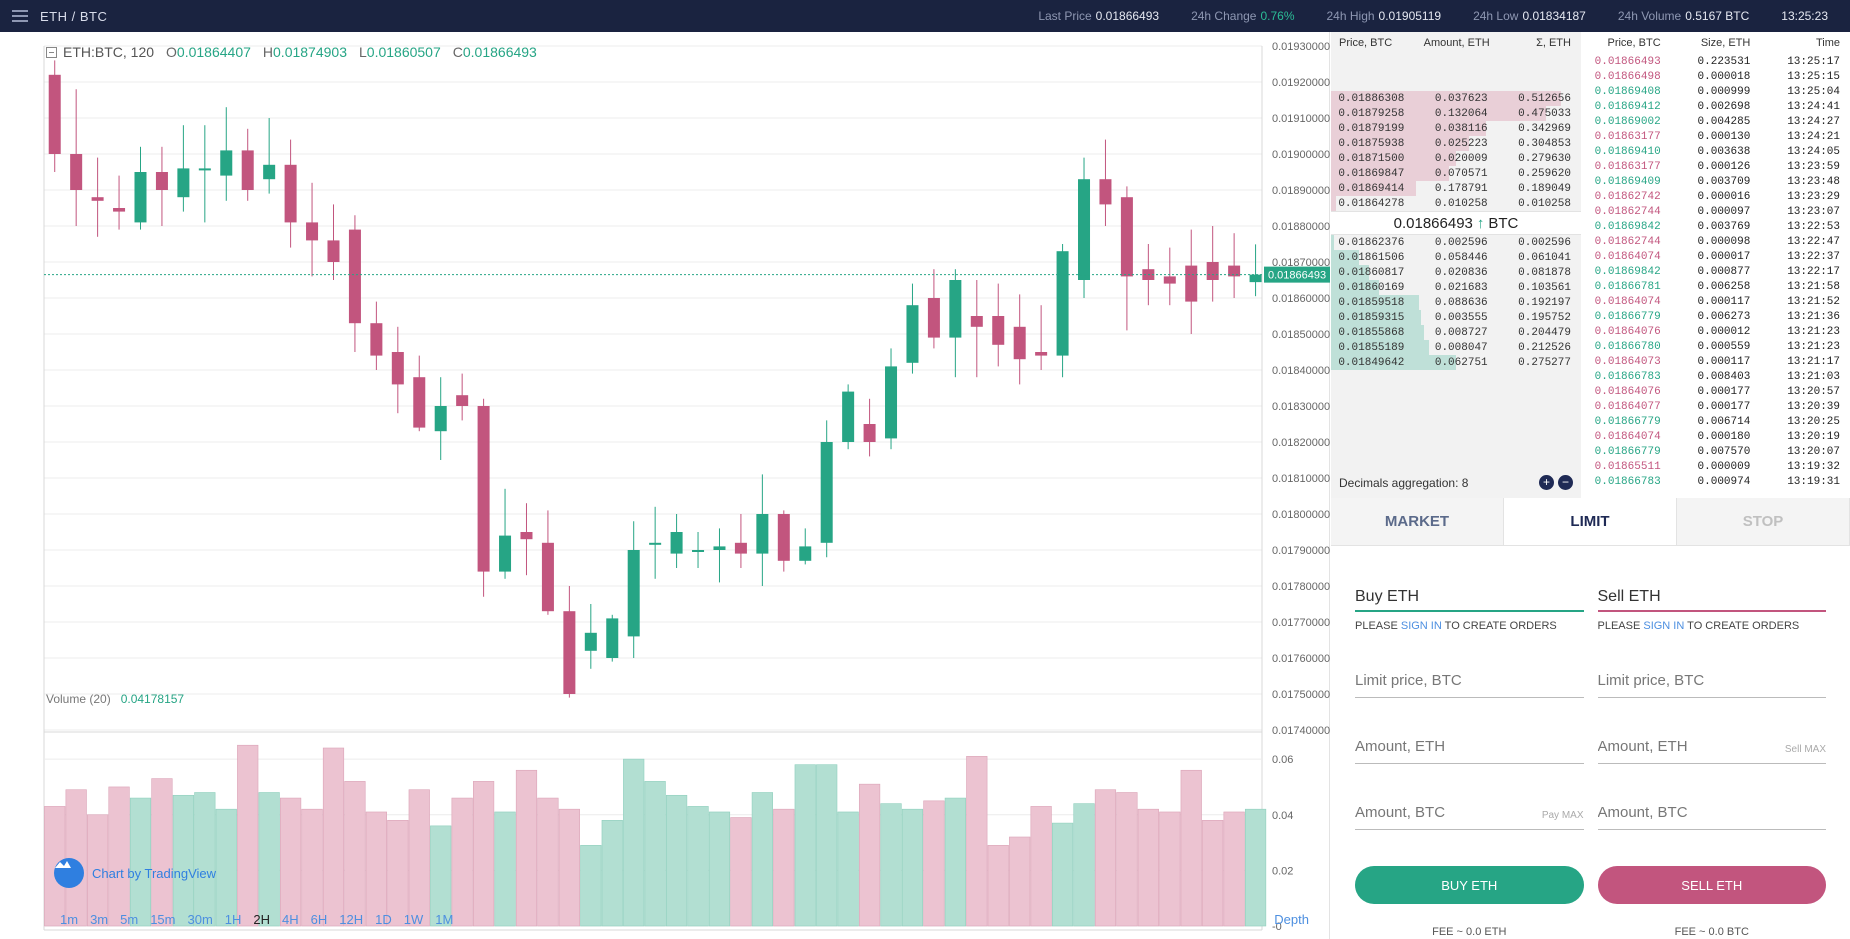 The width and height of the screenshot is (1850, 939). What do you see at coordinates (1417, 521) in the screenshot?
I see `tab-market: MARKET` at bounding box center [1417, 521].